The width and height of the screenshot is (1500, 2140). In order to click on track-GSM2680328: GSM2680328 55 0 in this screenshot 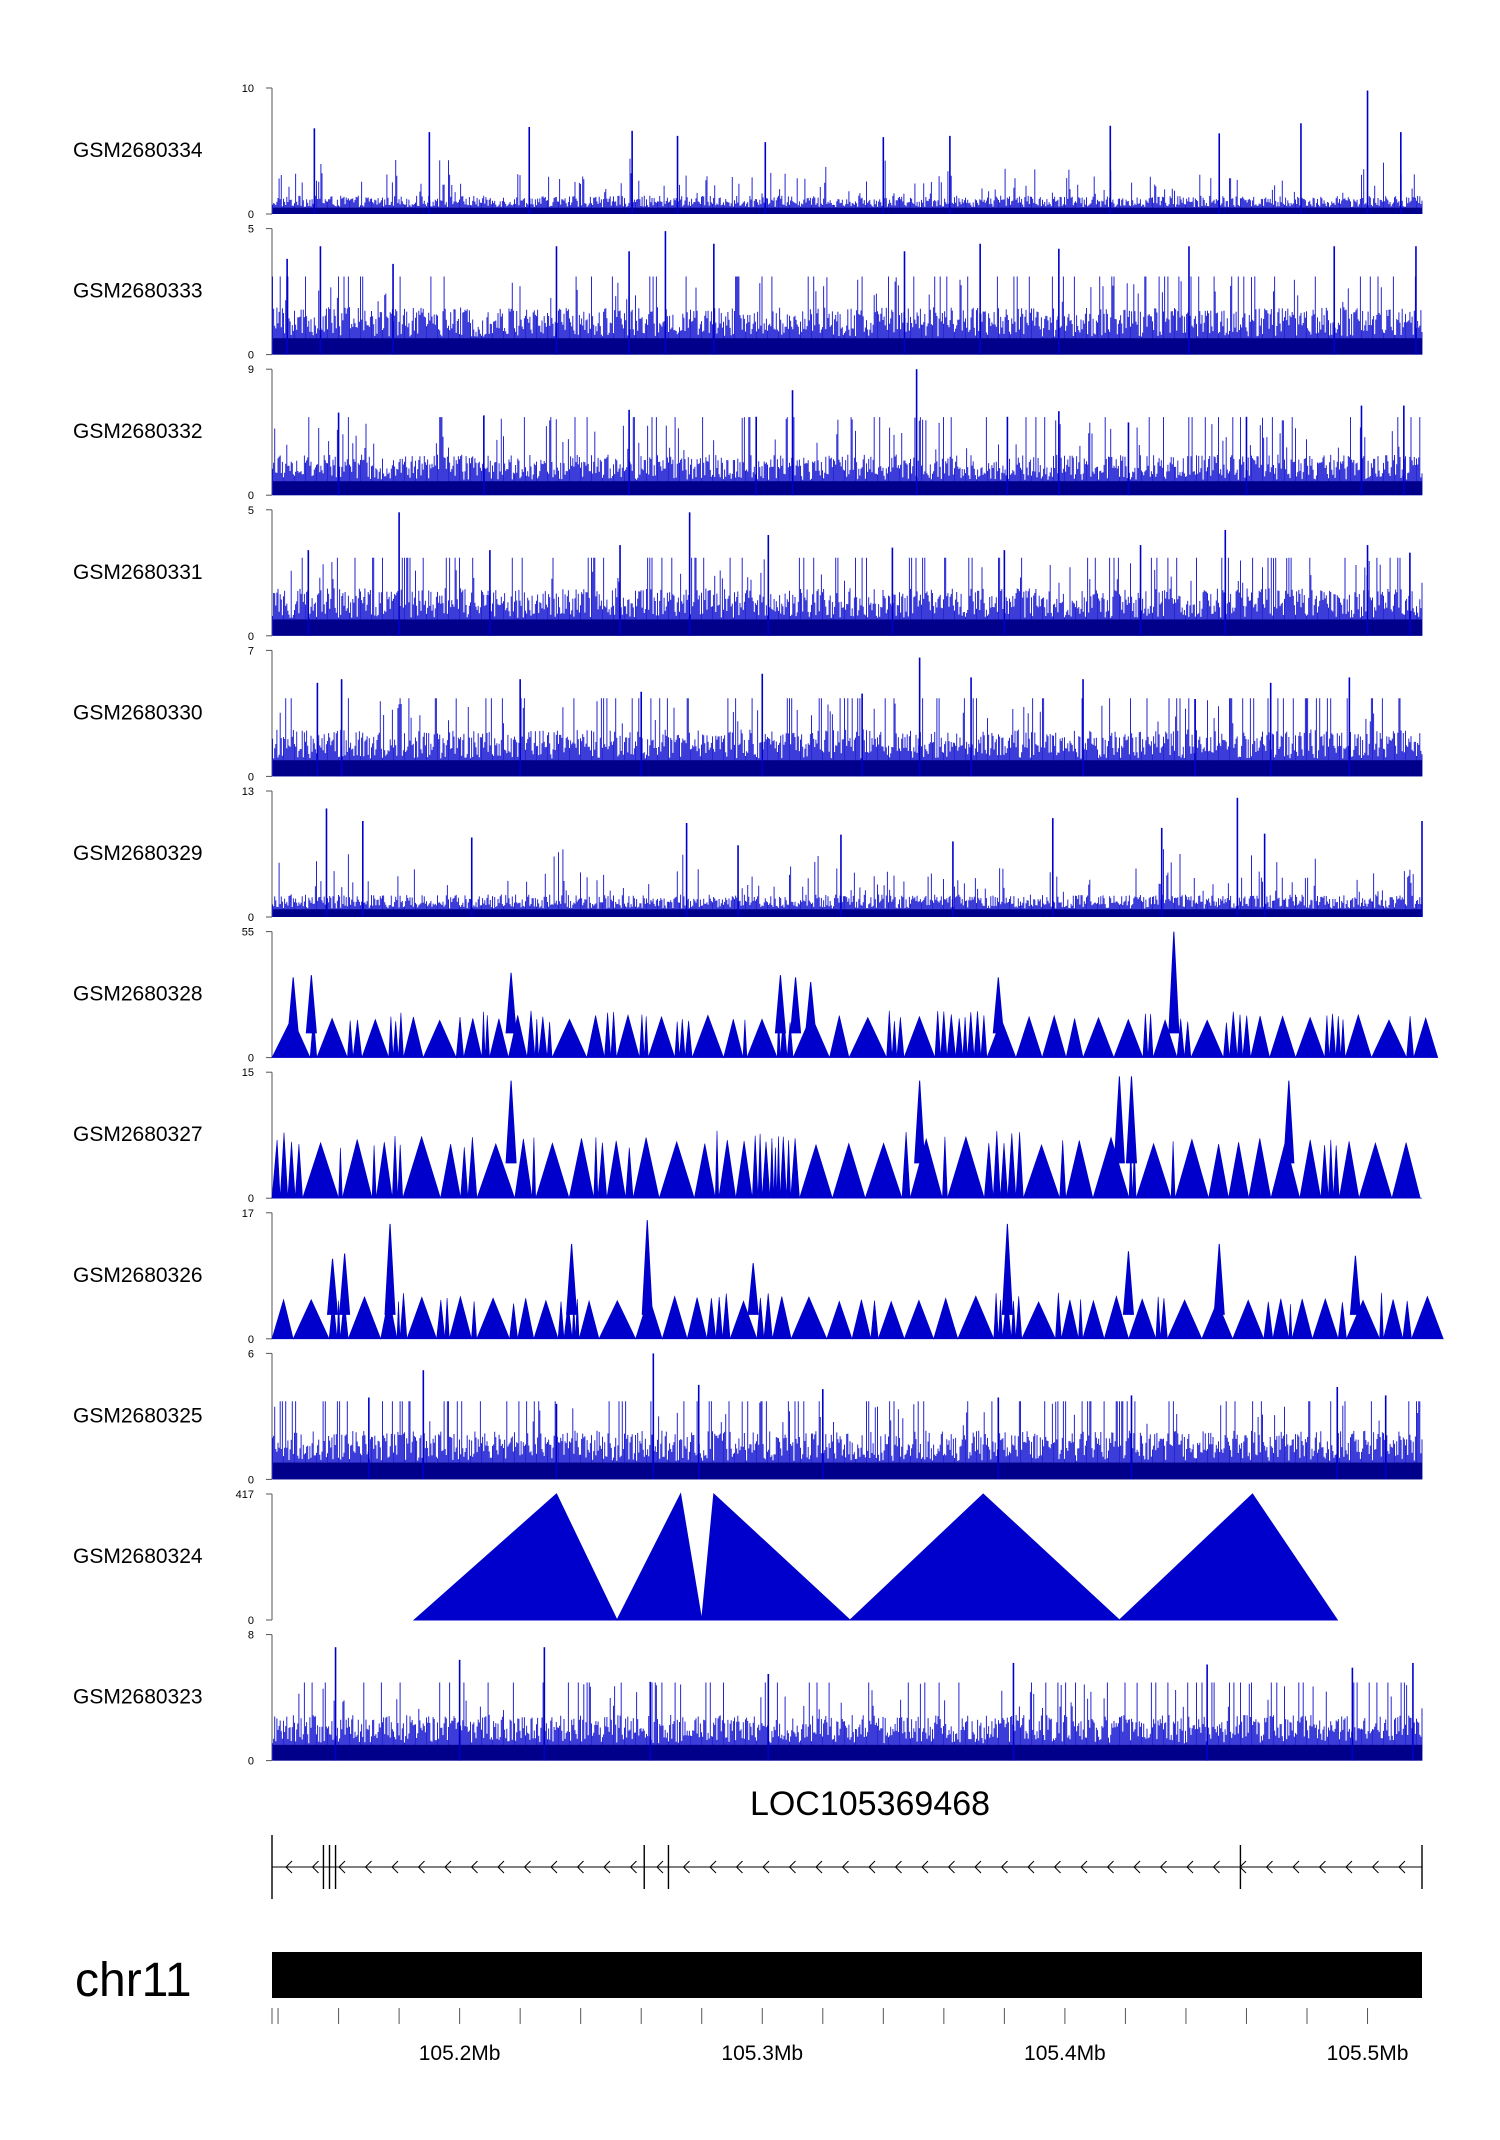, I will do `click(756, 996)`.